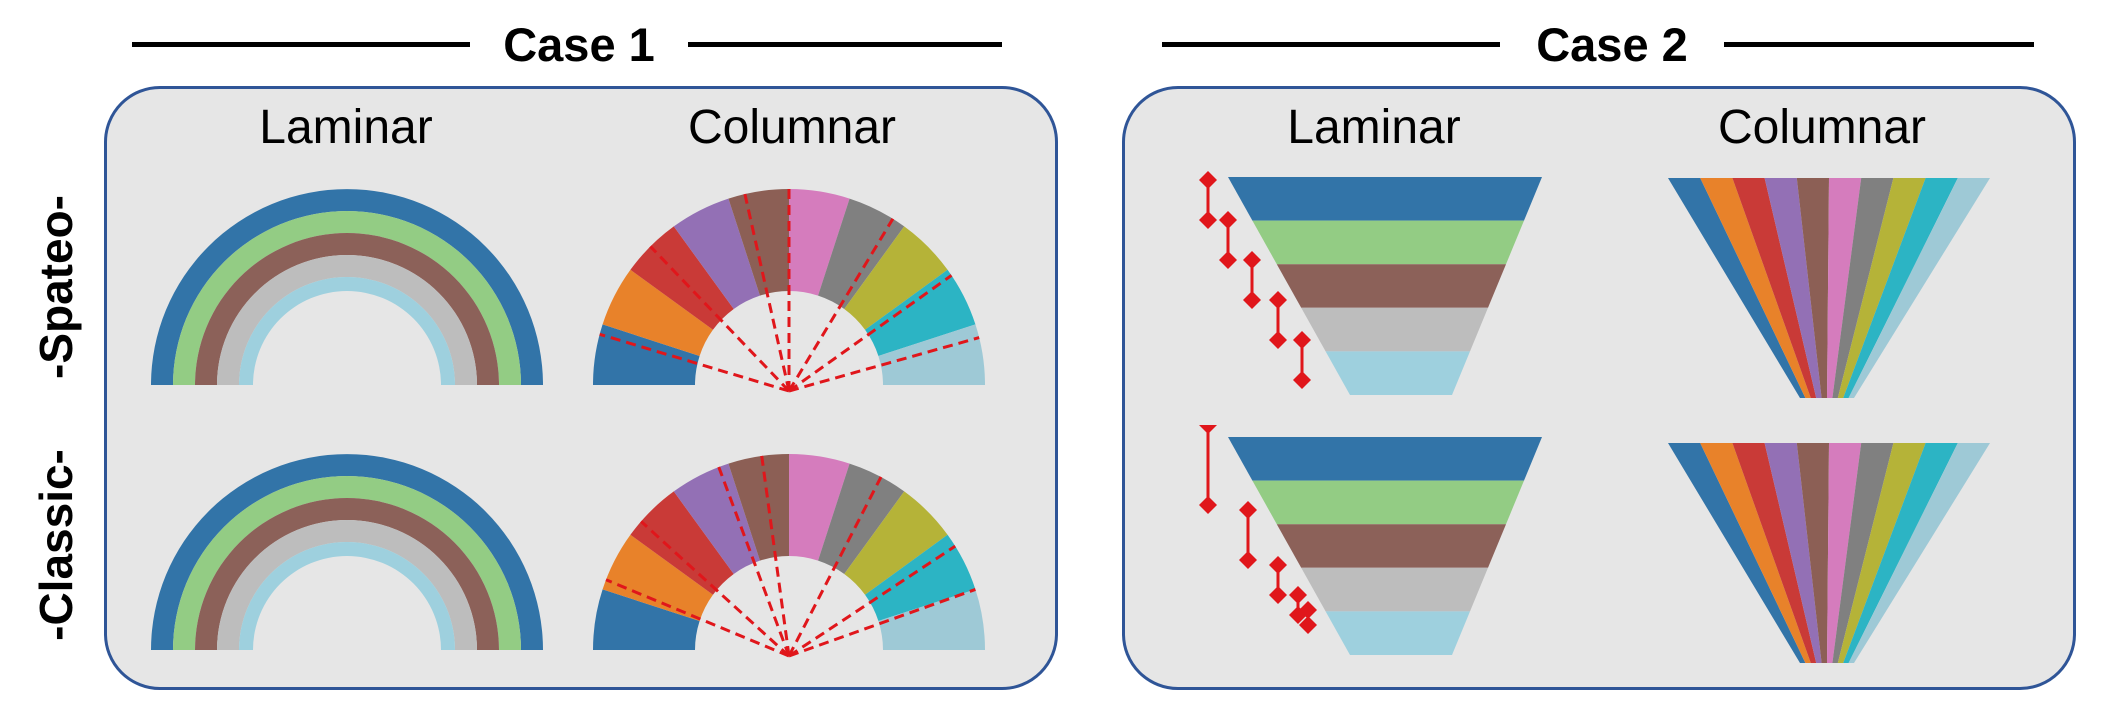 Image resolution: width=2105 pixels, height=717 pixels. I want to click on case-1-columnar-classic-figure, so click(789, 556).